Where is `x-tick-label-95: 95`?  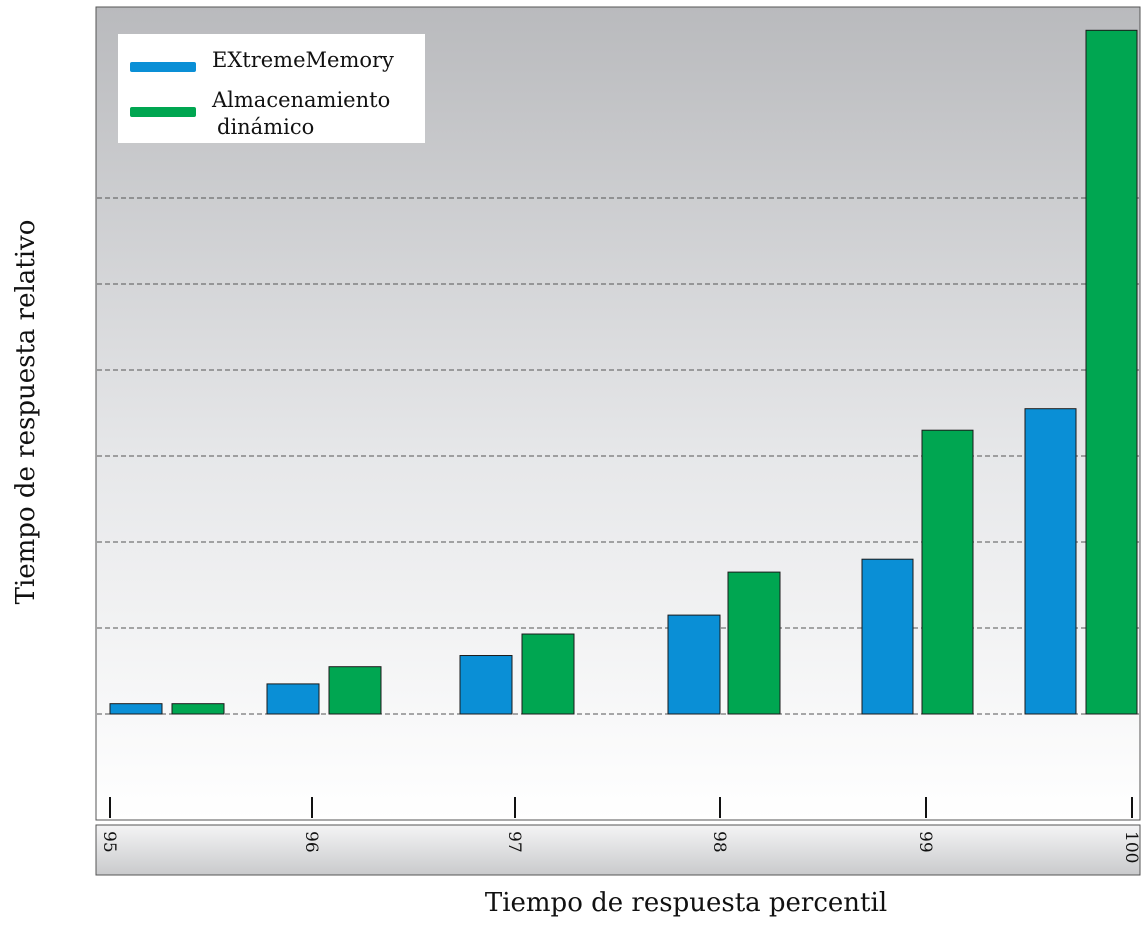 x-tick-label-95: 95 is located at coordinates (109, 842).